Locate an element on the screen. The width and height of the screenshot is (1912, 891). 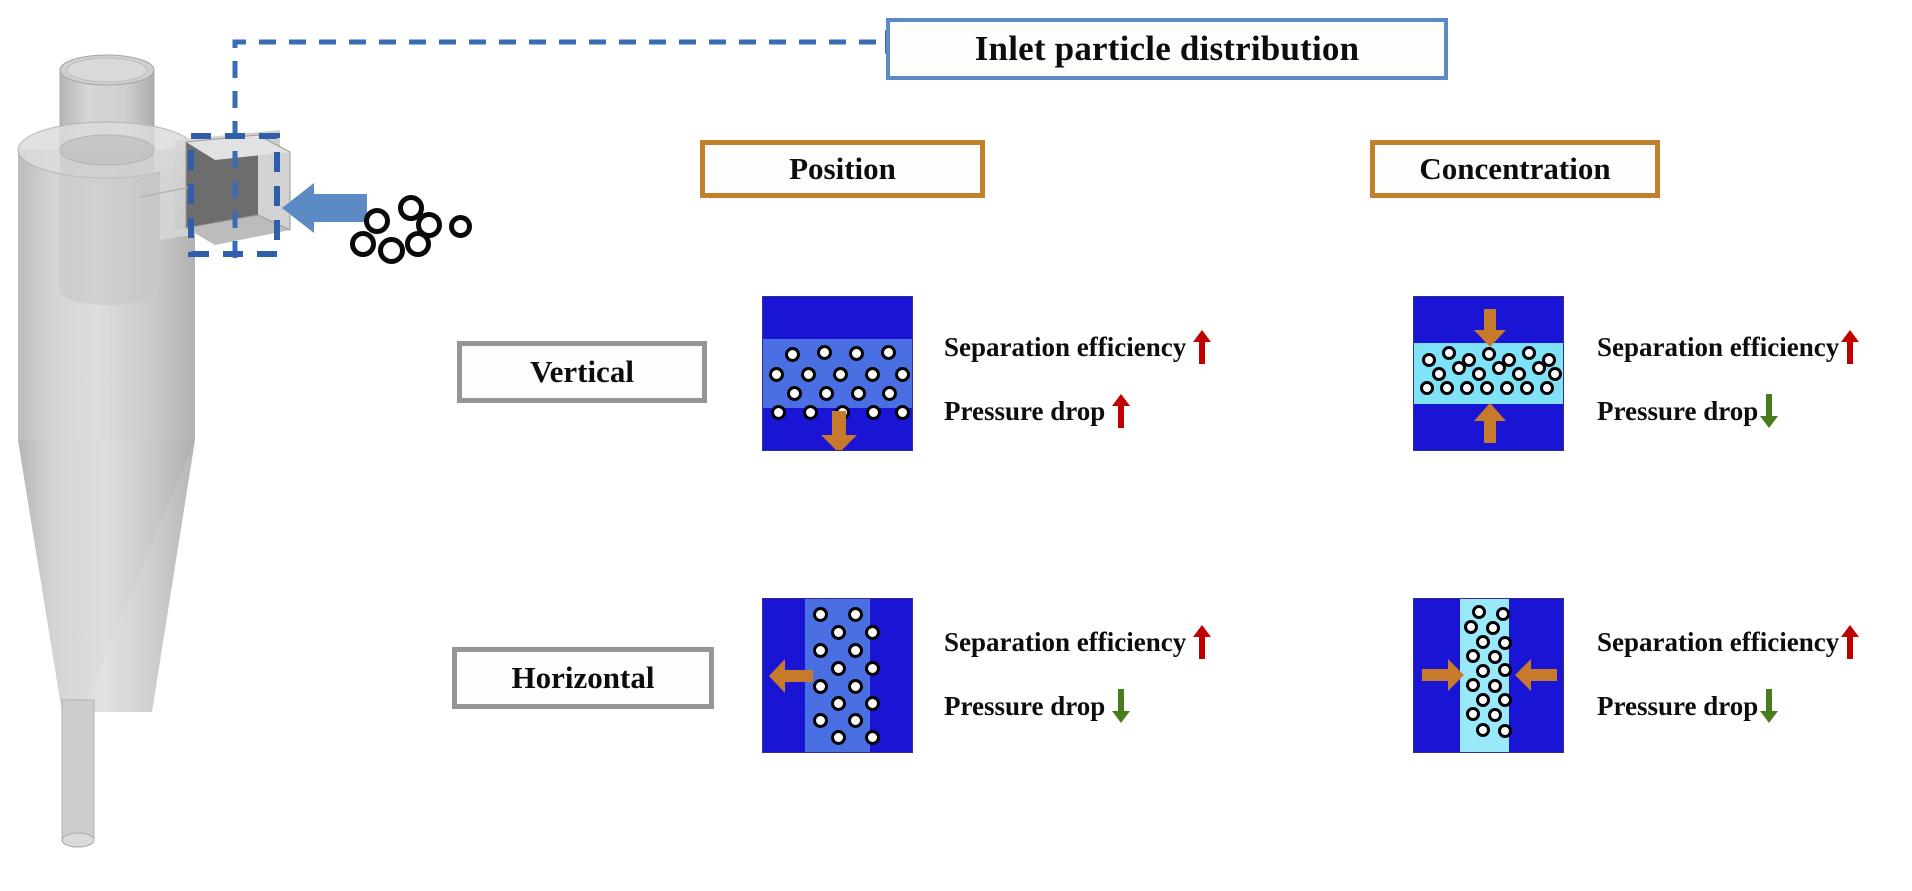
metrics-position-vertical: Separation efficiency Pressure drop is located at coordinates (1078, 379).